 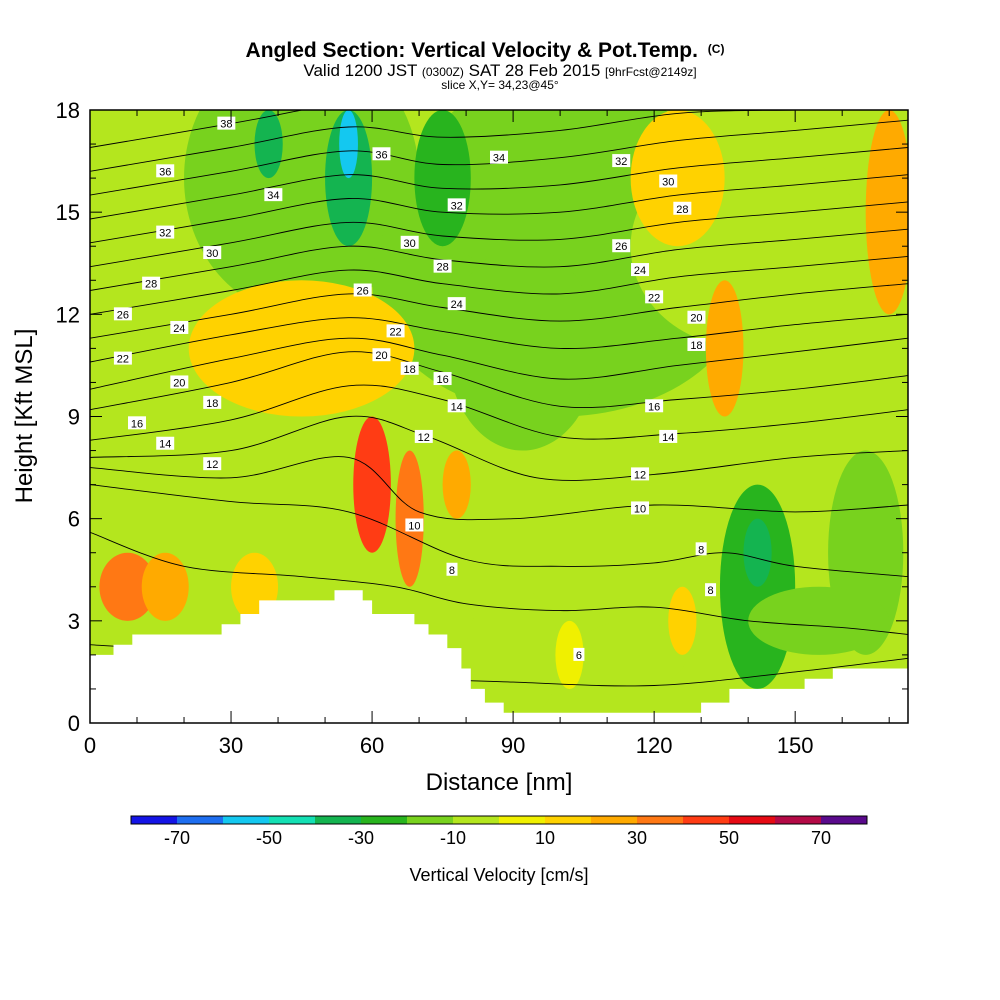 I want to click on contour-label-40: 8, so click(x=452, y=569).